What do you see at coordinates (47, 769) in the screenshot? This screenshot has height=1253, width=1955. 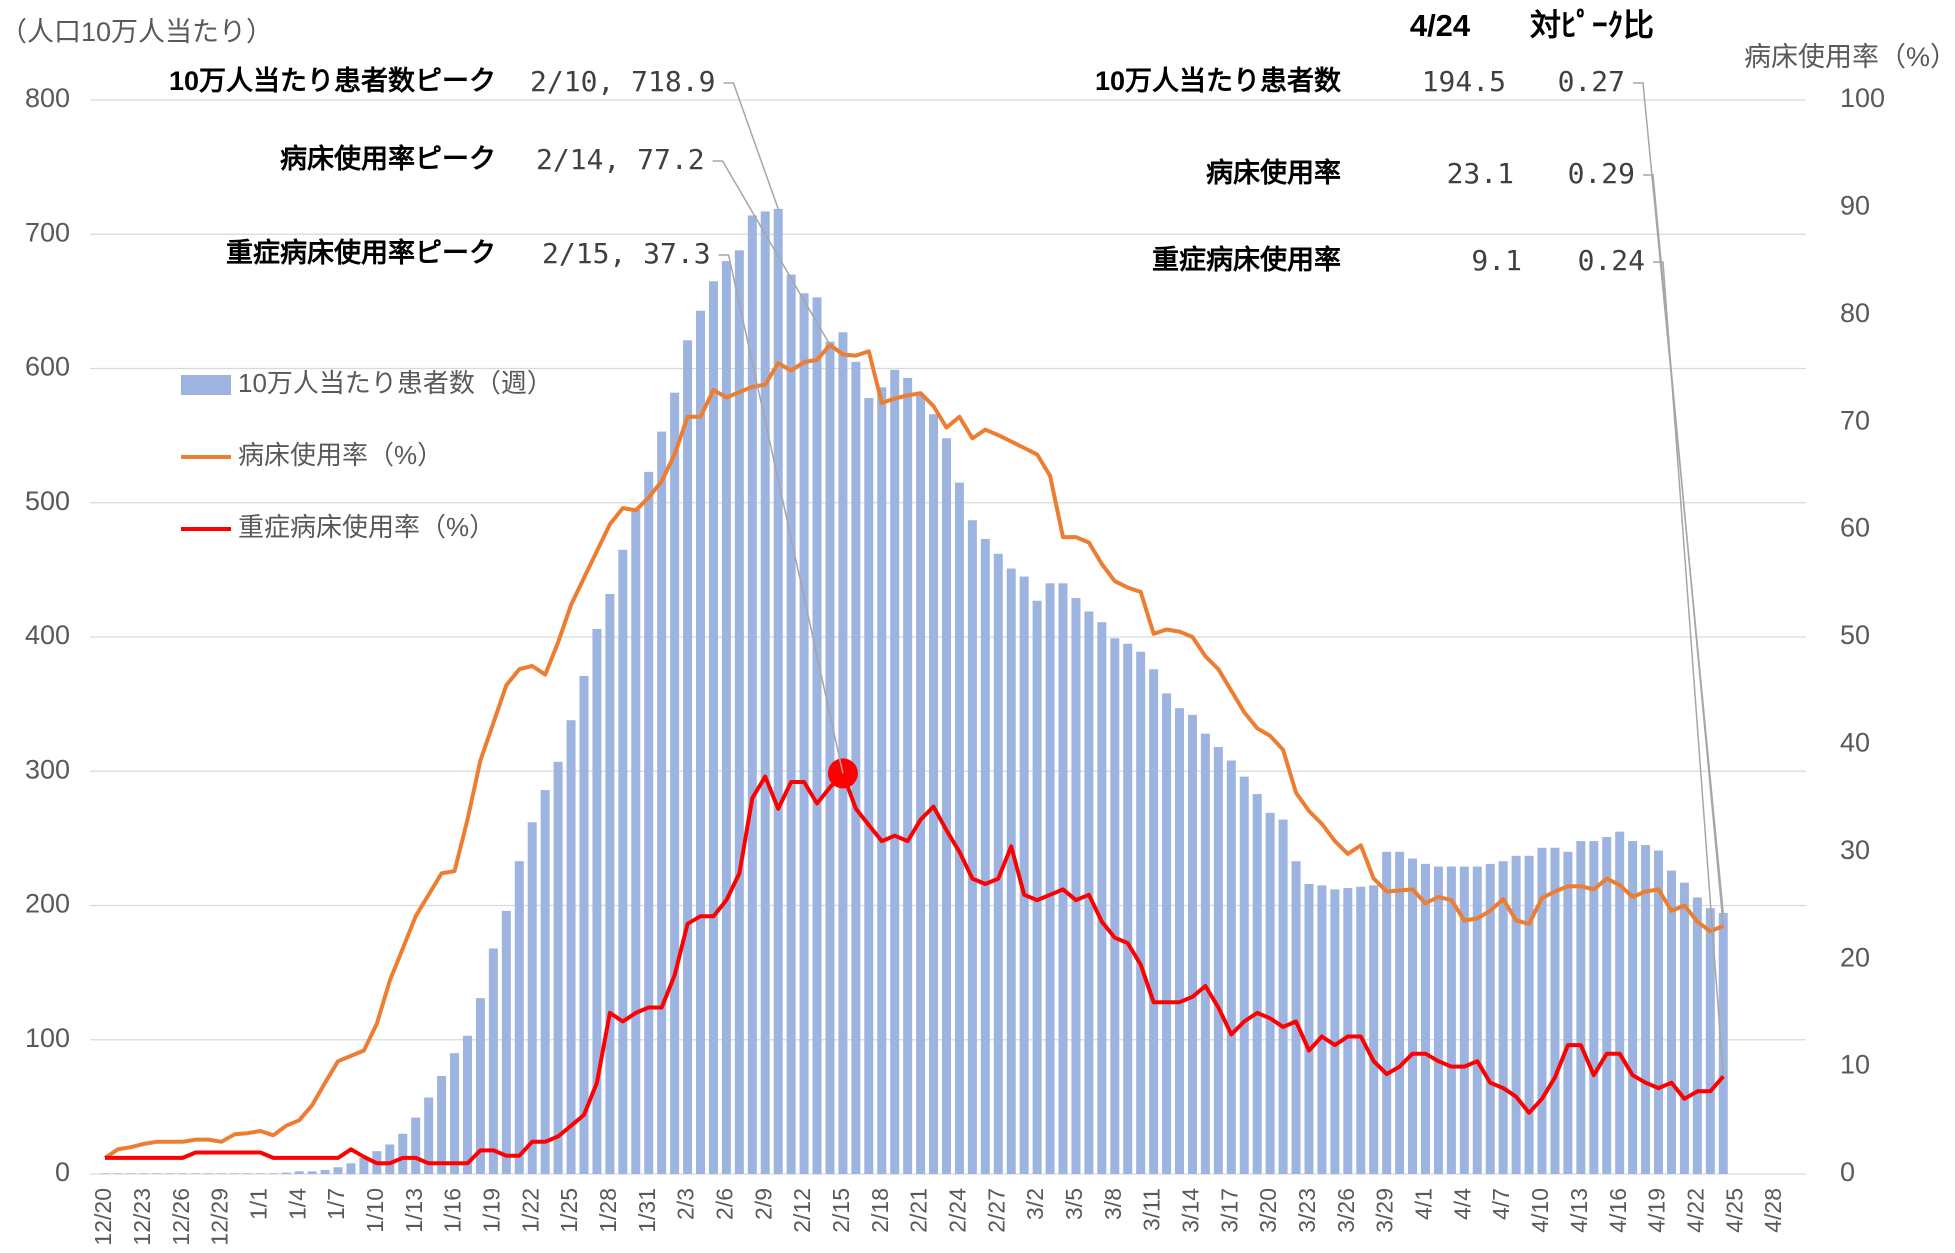 I see `y-tick-label: 300` at bounding box center [47, 769].